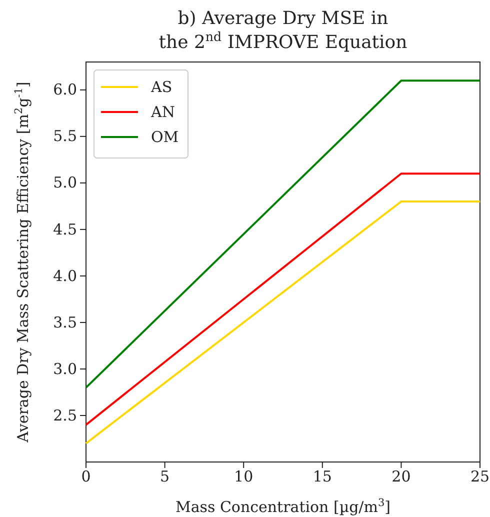  I want to click on x-tick-label: 15, so click(322, 477).